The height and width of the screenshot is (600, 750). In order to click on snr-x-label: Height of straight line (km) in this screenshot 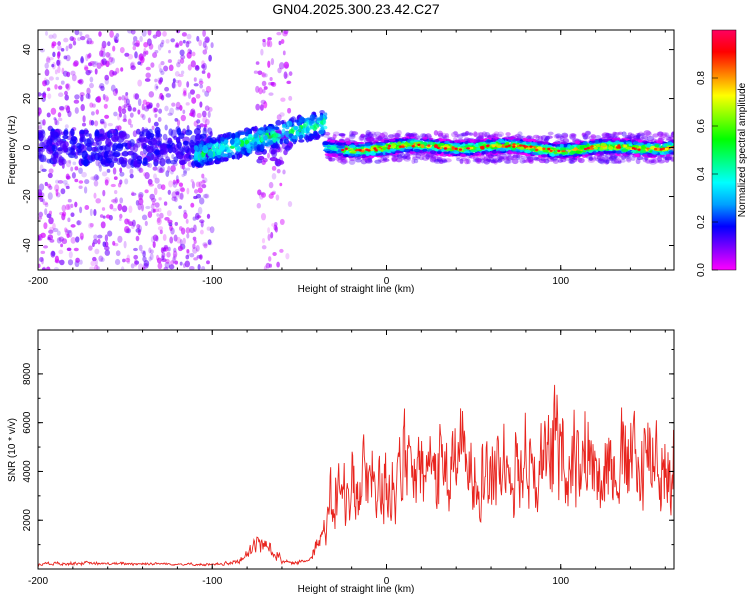, I will do `click(356, 589)`.